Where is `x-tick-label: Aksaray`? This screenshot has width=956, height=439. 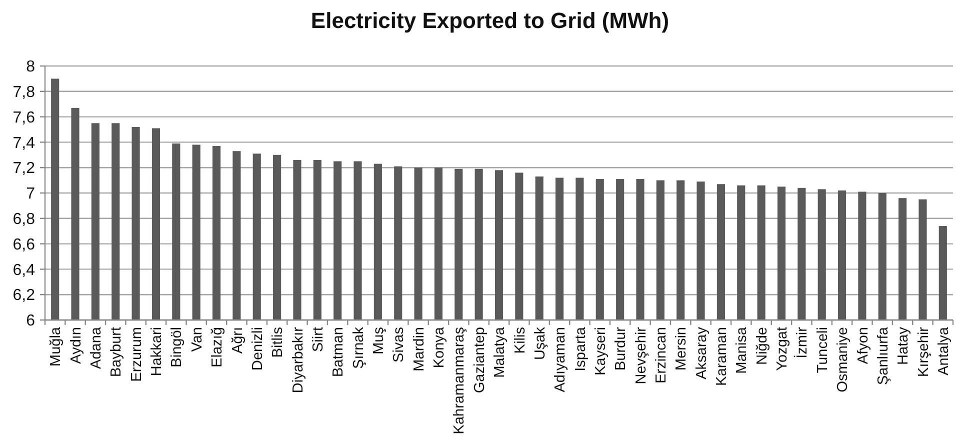 x-tick-label: Aksaray is located at coordinates (702, 353).